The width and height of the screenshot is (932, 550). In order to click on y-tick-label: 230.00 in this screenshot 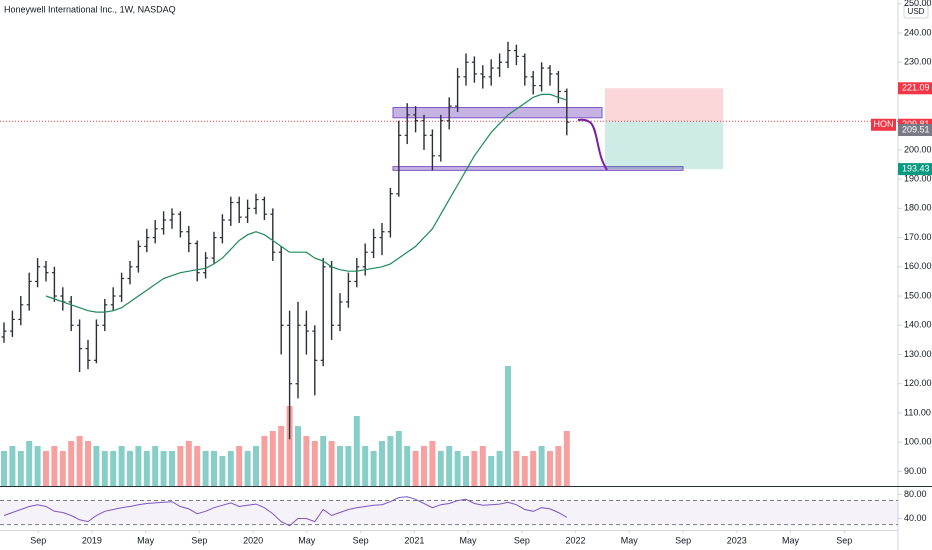, I will do `click(918, 62)`.